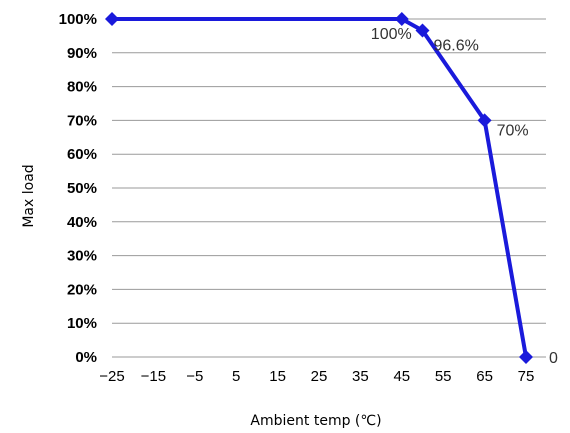 This screenshot has height=433, width=570. What do you see at coordinates (153, 376) in the screenshot?
I see `x-tick-label: −15` at bounding box center [153, 376].